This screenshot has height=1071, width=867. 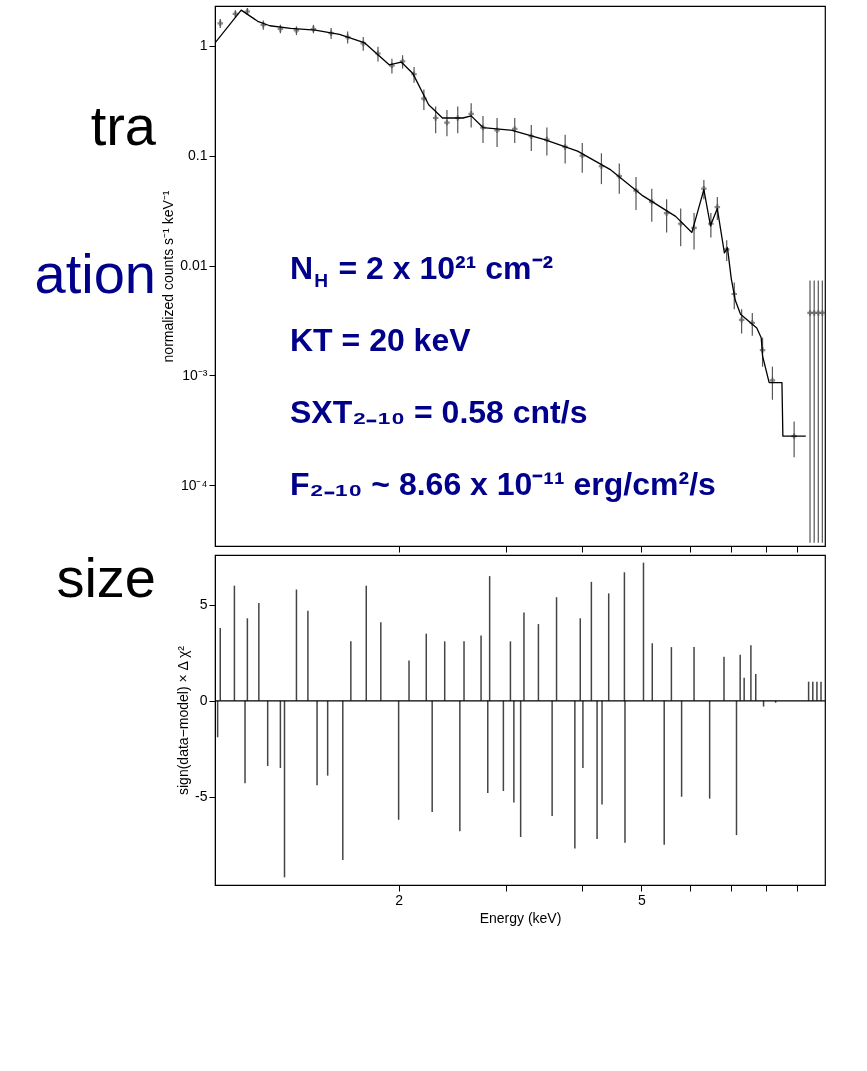 What do you see at coordinates (168, 276) in the screenshot?
I see `y-axis-title: normalized counts s⁻¹ keV⁻¹` at bounding box center [168, 276].